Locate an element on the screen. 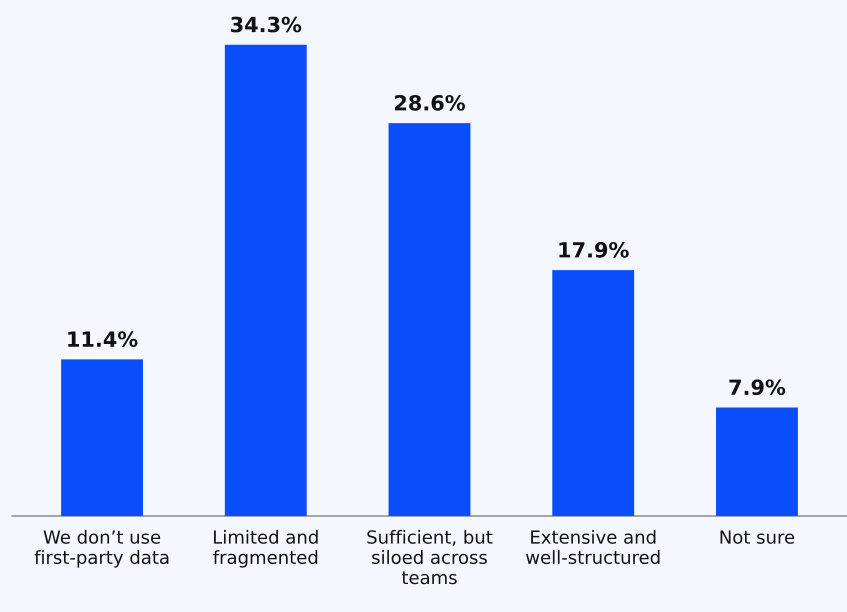  data-label: 34.3% is located at coordinates (266, 24).